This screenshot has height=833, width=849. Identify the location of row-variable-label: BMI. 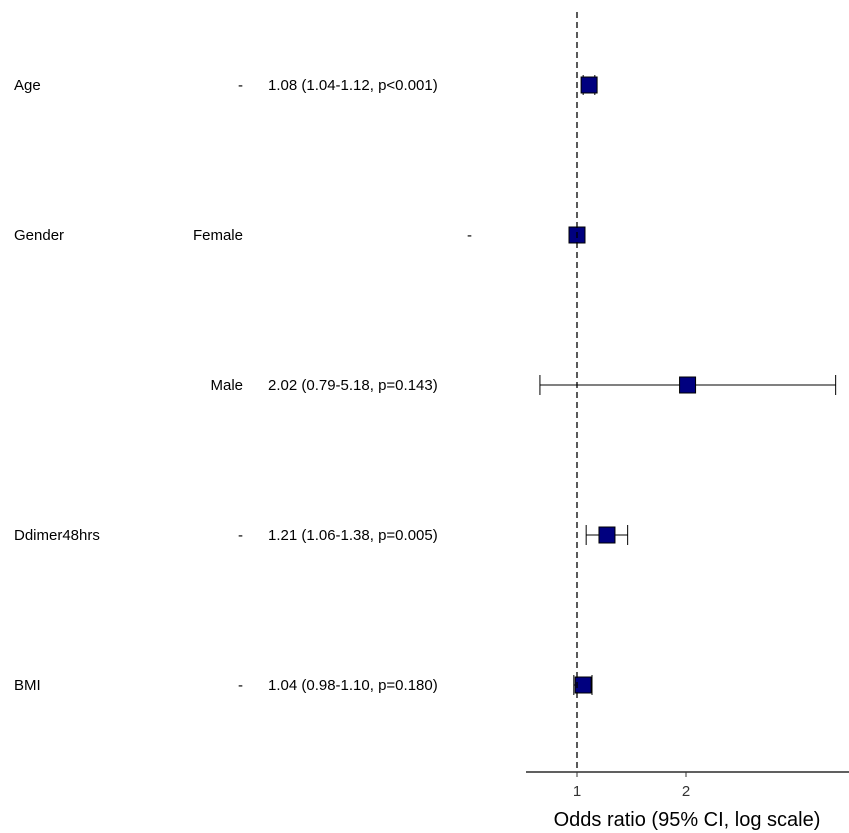
(27, 685).